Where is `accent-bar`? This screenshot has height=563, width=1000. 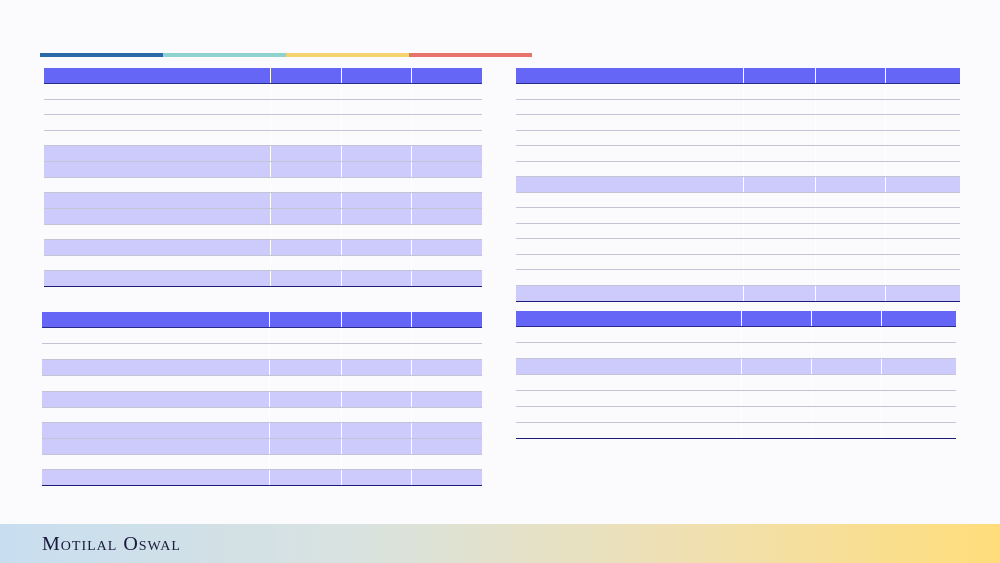
accent-bar is located at coordinates (286, 55).